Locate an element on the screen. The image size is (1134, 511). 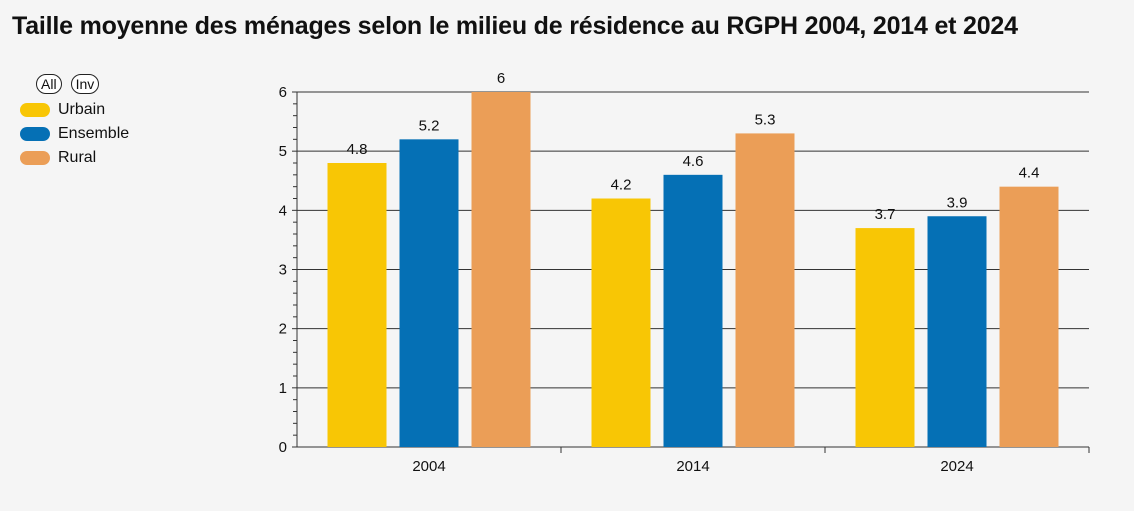
legend-swatch-urbain is located at coordinates (35, 110).